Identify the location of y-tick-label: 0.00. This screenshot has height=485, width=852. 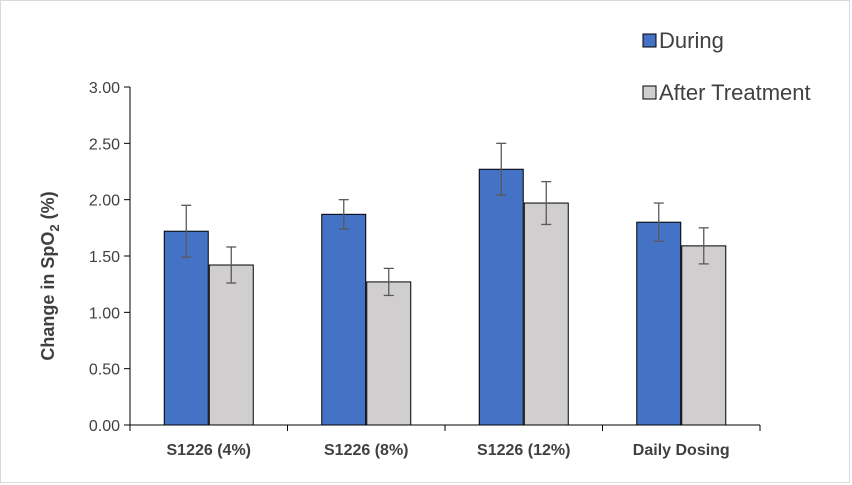
(104, 426).